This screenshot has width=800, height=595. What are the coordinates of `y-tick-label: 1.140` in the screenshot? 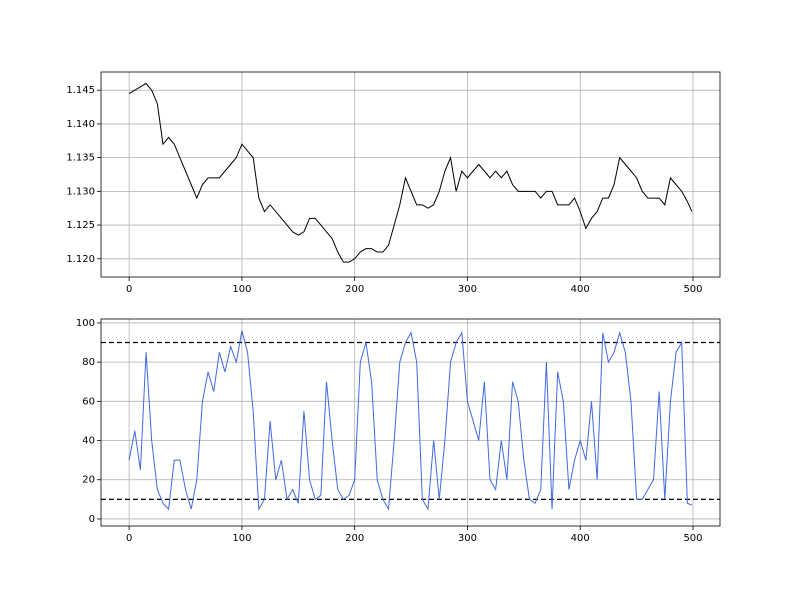 It's located at (80, 124).